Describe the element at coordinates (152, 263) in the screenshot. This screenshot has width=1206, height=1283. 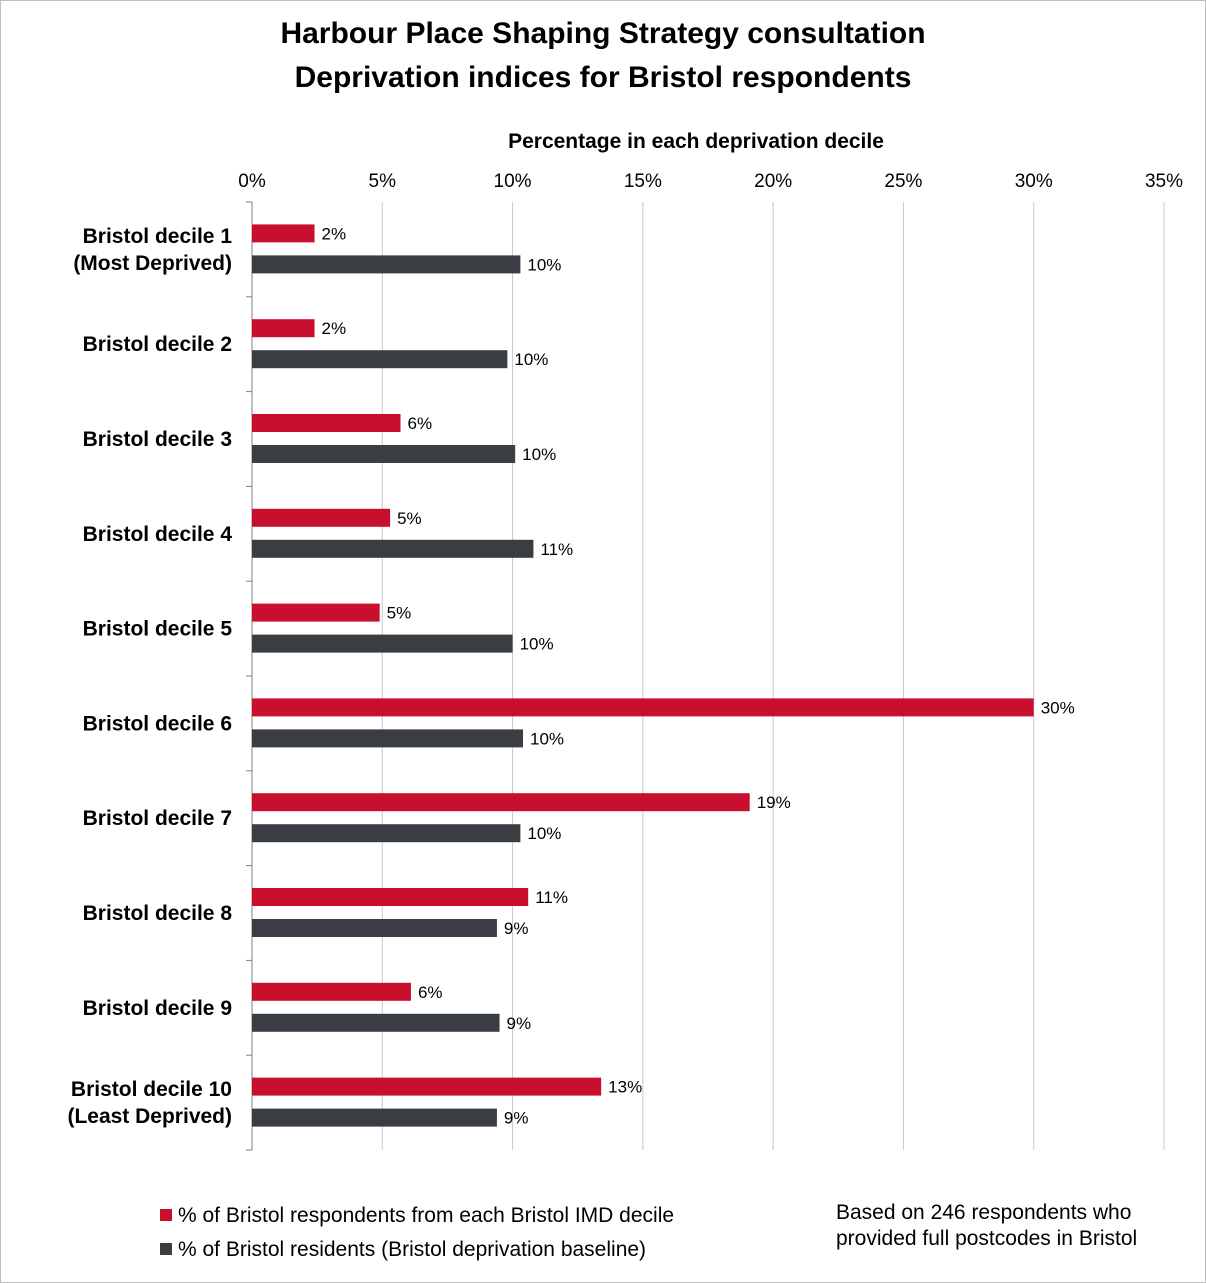
I see `category-label: (Most Deprived)` at that location.